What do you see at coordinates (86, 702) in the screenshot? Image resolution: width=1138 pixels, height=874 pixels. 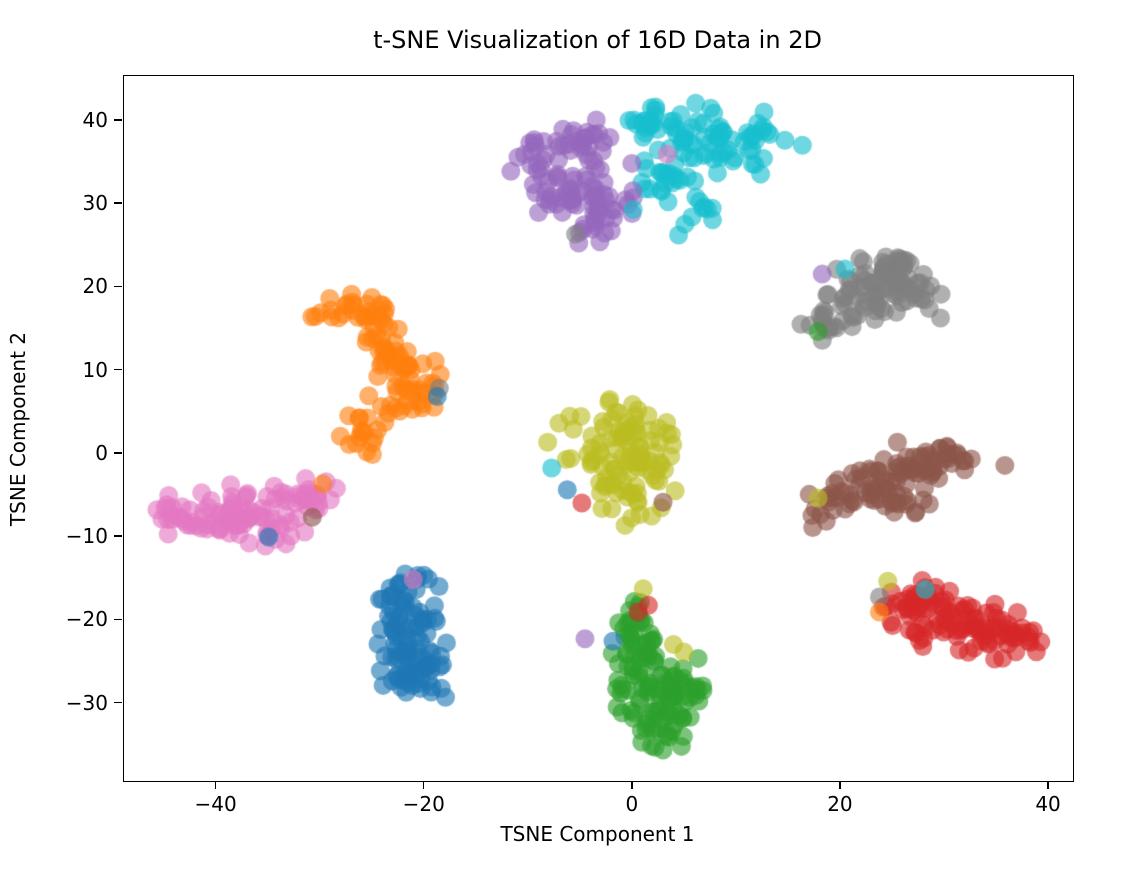 I see `y-tick-label: −30` at bounding box center [86, 702].